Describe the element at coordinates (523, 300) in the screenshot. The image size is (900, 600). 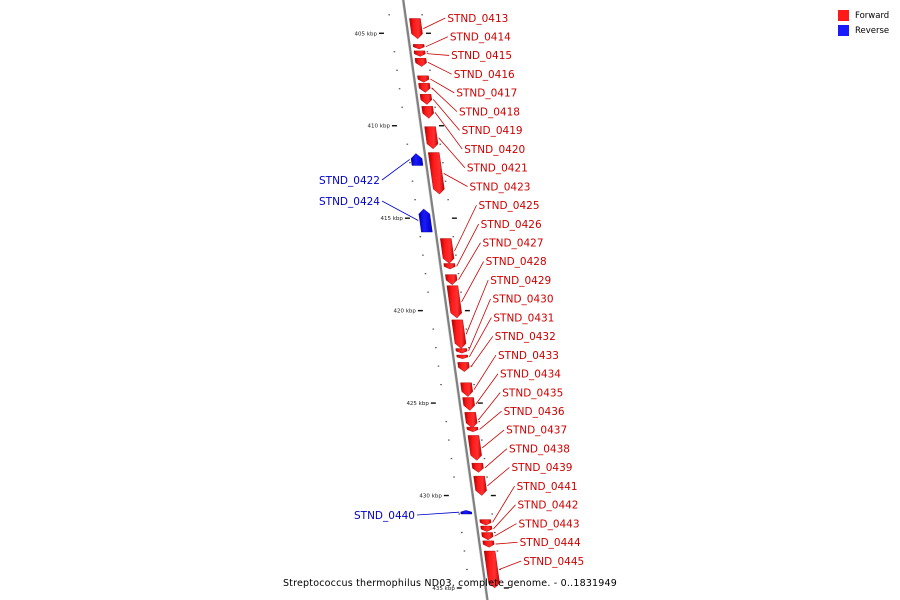
I see `gene-label: STND_0430` at that location.